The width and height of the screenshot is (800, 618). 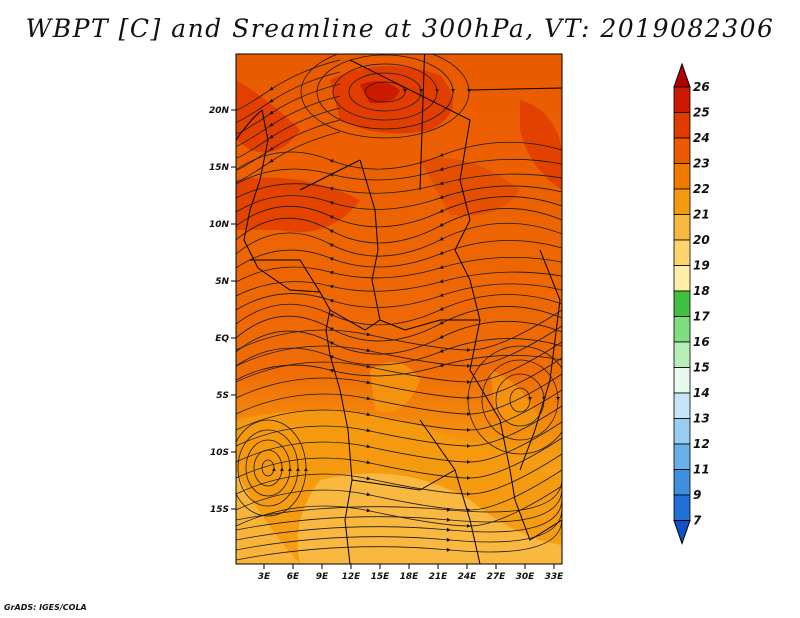 What do you see at coordinates (497, 577) in the screenshot?
I see `lon-label: 27E` at bounding box center [497, 577].